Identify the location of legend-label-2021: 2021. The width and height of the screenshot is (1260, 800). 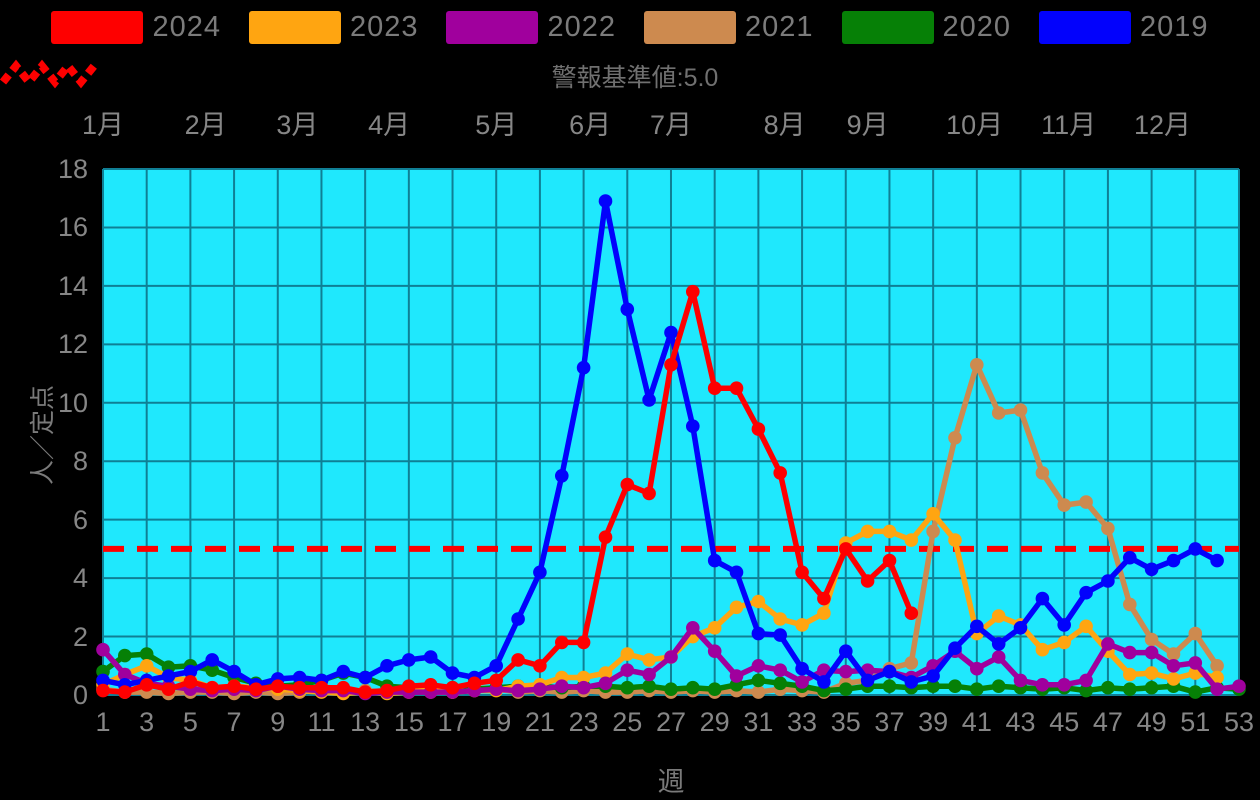
(779, 27).